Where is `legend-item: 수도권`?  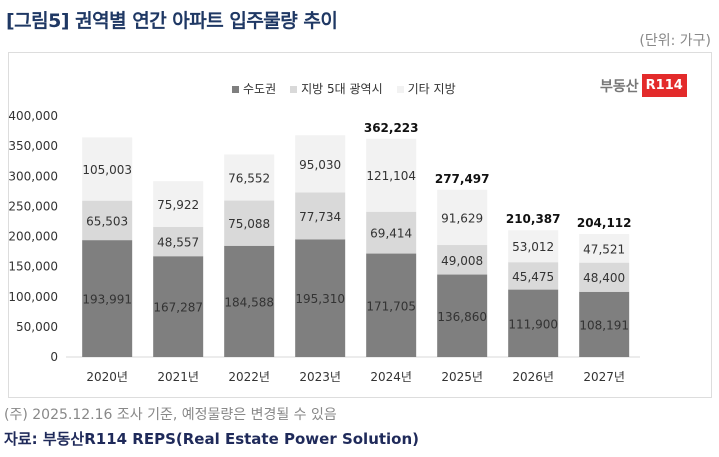
legend-item: 수도권 is located at coordinates (254, 88).